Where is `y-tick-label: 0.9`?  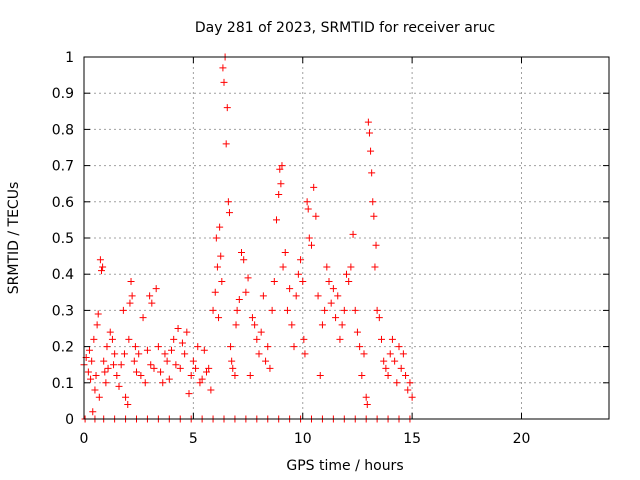
y-tick-label: 0.9 is located at coordinates (63, 94).